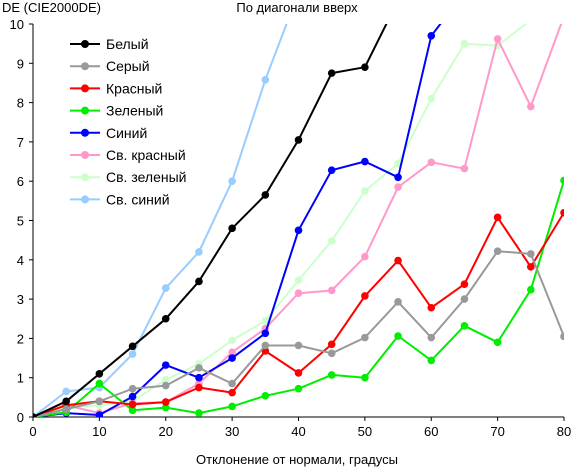 Image resolution: width=571 pixels, height=468 pixels. Describe the element at coordinates (20, 181) in the screenshot. I see `y-tick-label: 6` at that location.